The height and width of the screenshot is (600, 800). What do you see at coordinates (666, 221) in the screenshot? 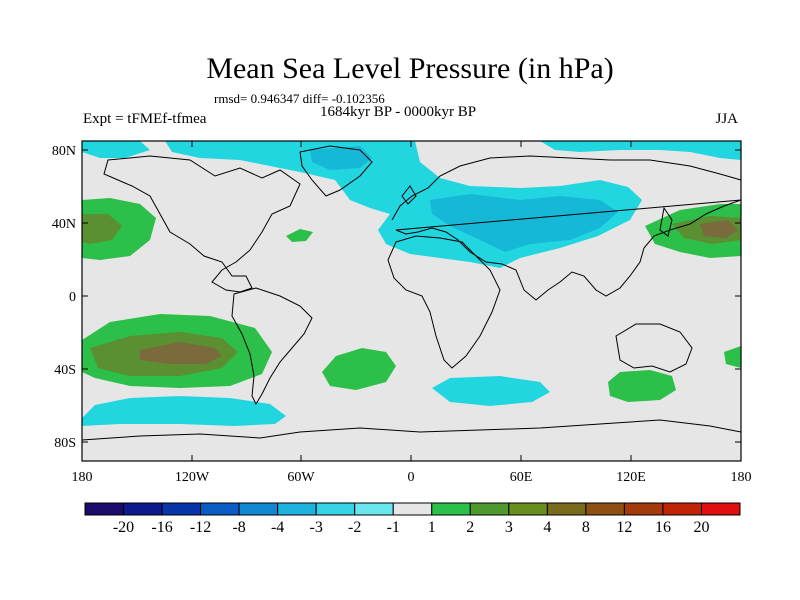
I see `coast-japan` at bounding box center [666, 221].